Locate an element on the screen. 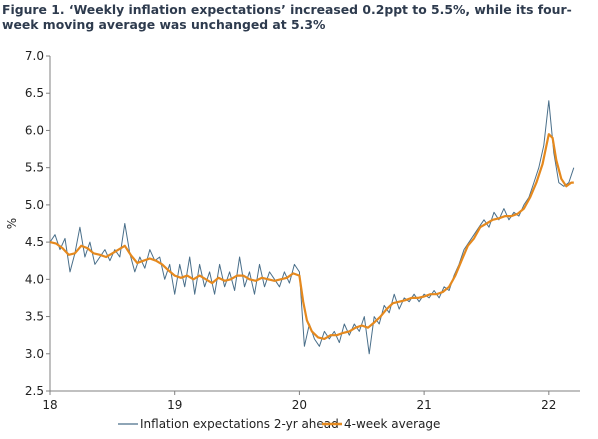  legend-label: 4-week average is located at coordinates (392, 424).